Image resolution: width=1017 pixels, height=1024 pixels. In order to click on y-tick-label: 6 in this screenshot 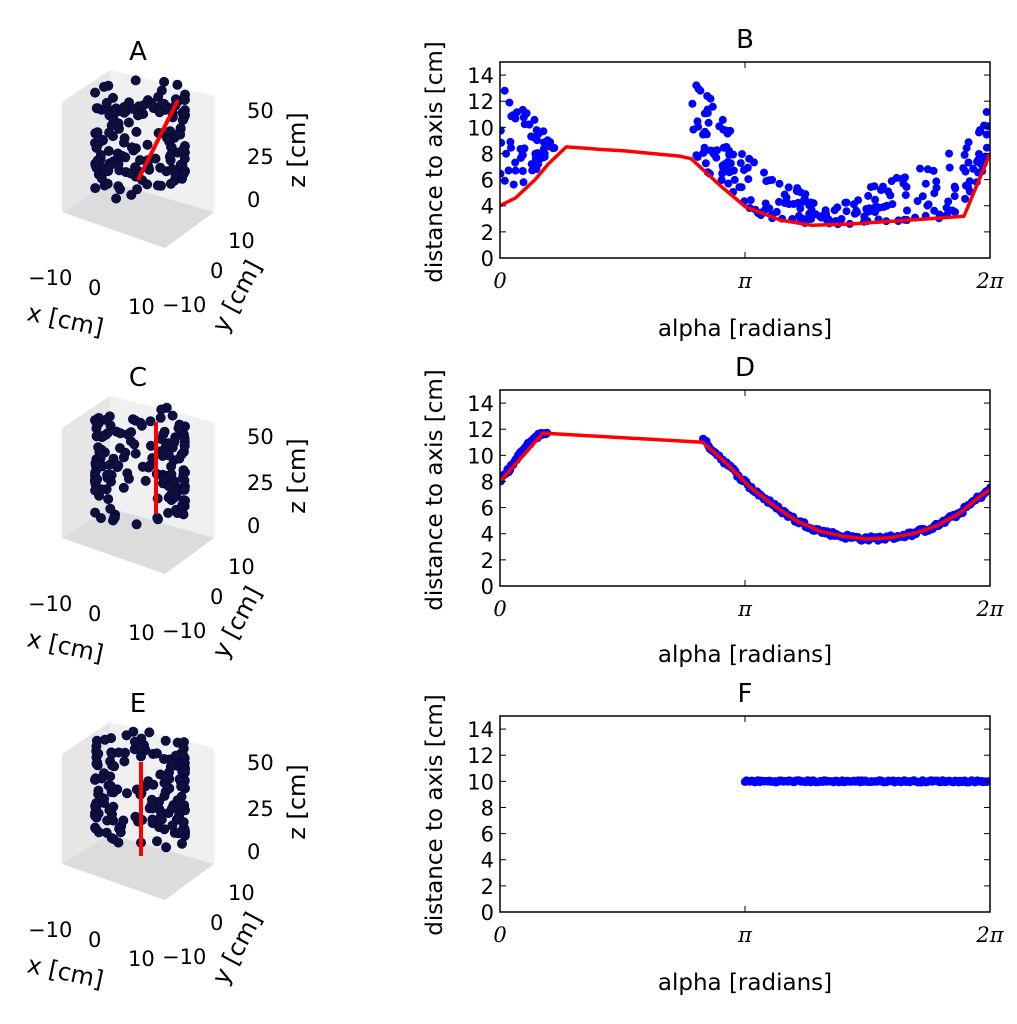, I will do `click(487, 835)`.